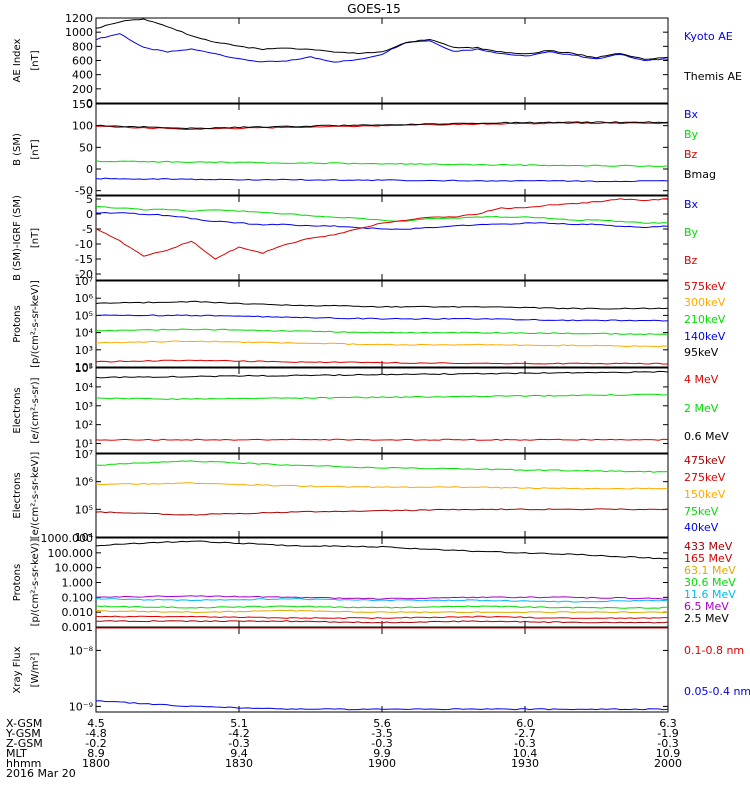 The width and height of the screenshot is (750, 800). What do you see at coordinates (708, 558) in the screenshot?
I see `legend-entry: 165 MeV` at bounding box center [708, 558].